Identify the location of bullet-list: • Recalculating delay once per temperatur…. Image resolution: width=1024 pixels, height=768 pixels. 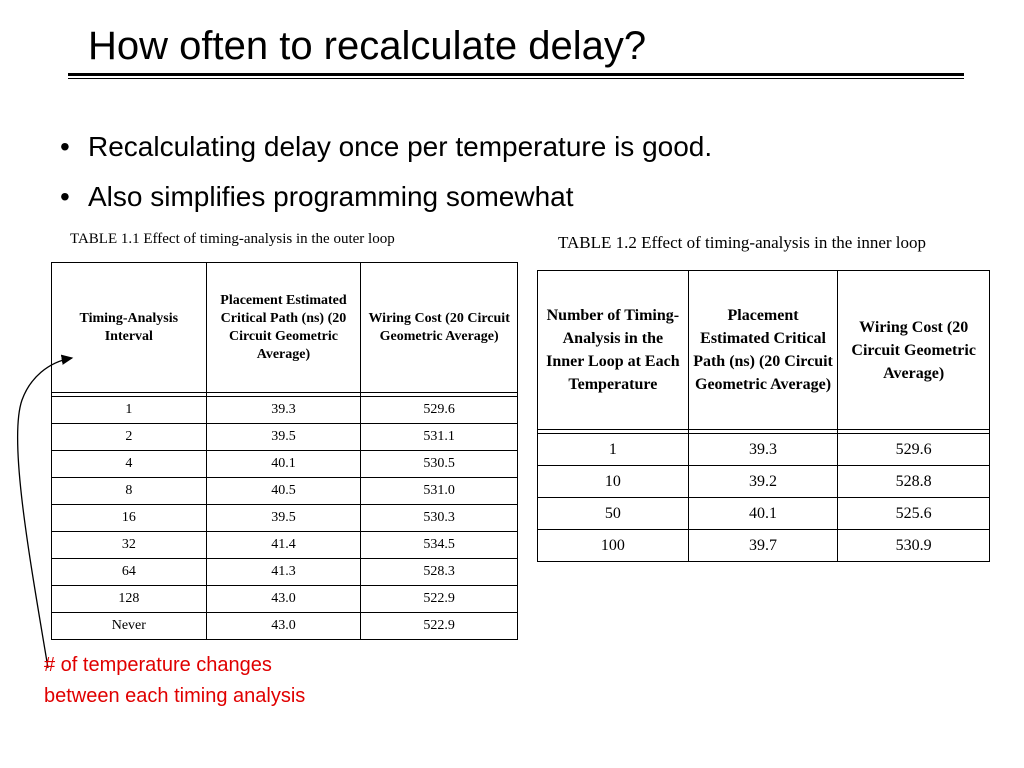
(386, 180).